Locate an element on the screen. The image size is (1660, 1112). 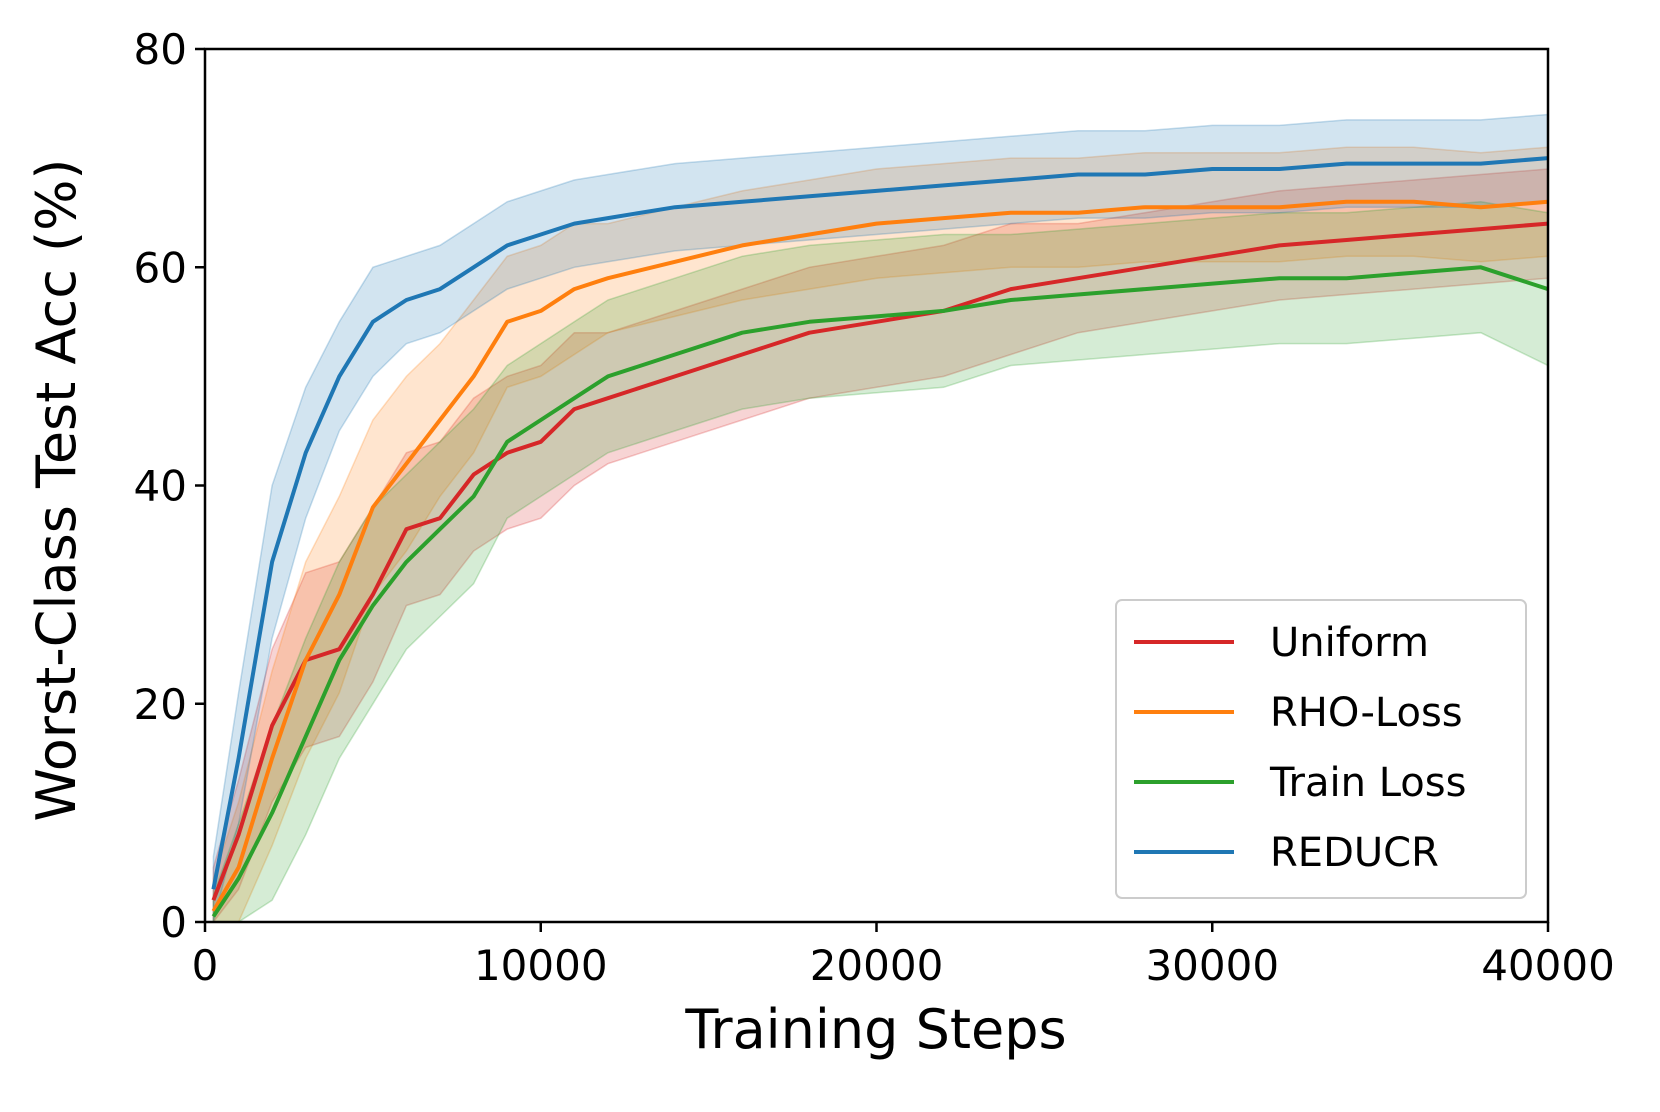
legend-item-reducr: REDUCR is located at coordinates (1286, 853).